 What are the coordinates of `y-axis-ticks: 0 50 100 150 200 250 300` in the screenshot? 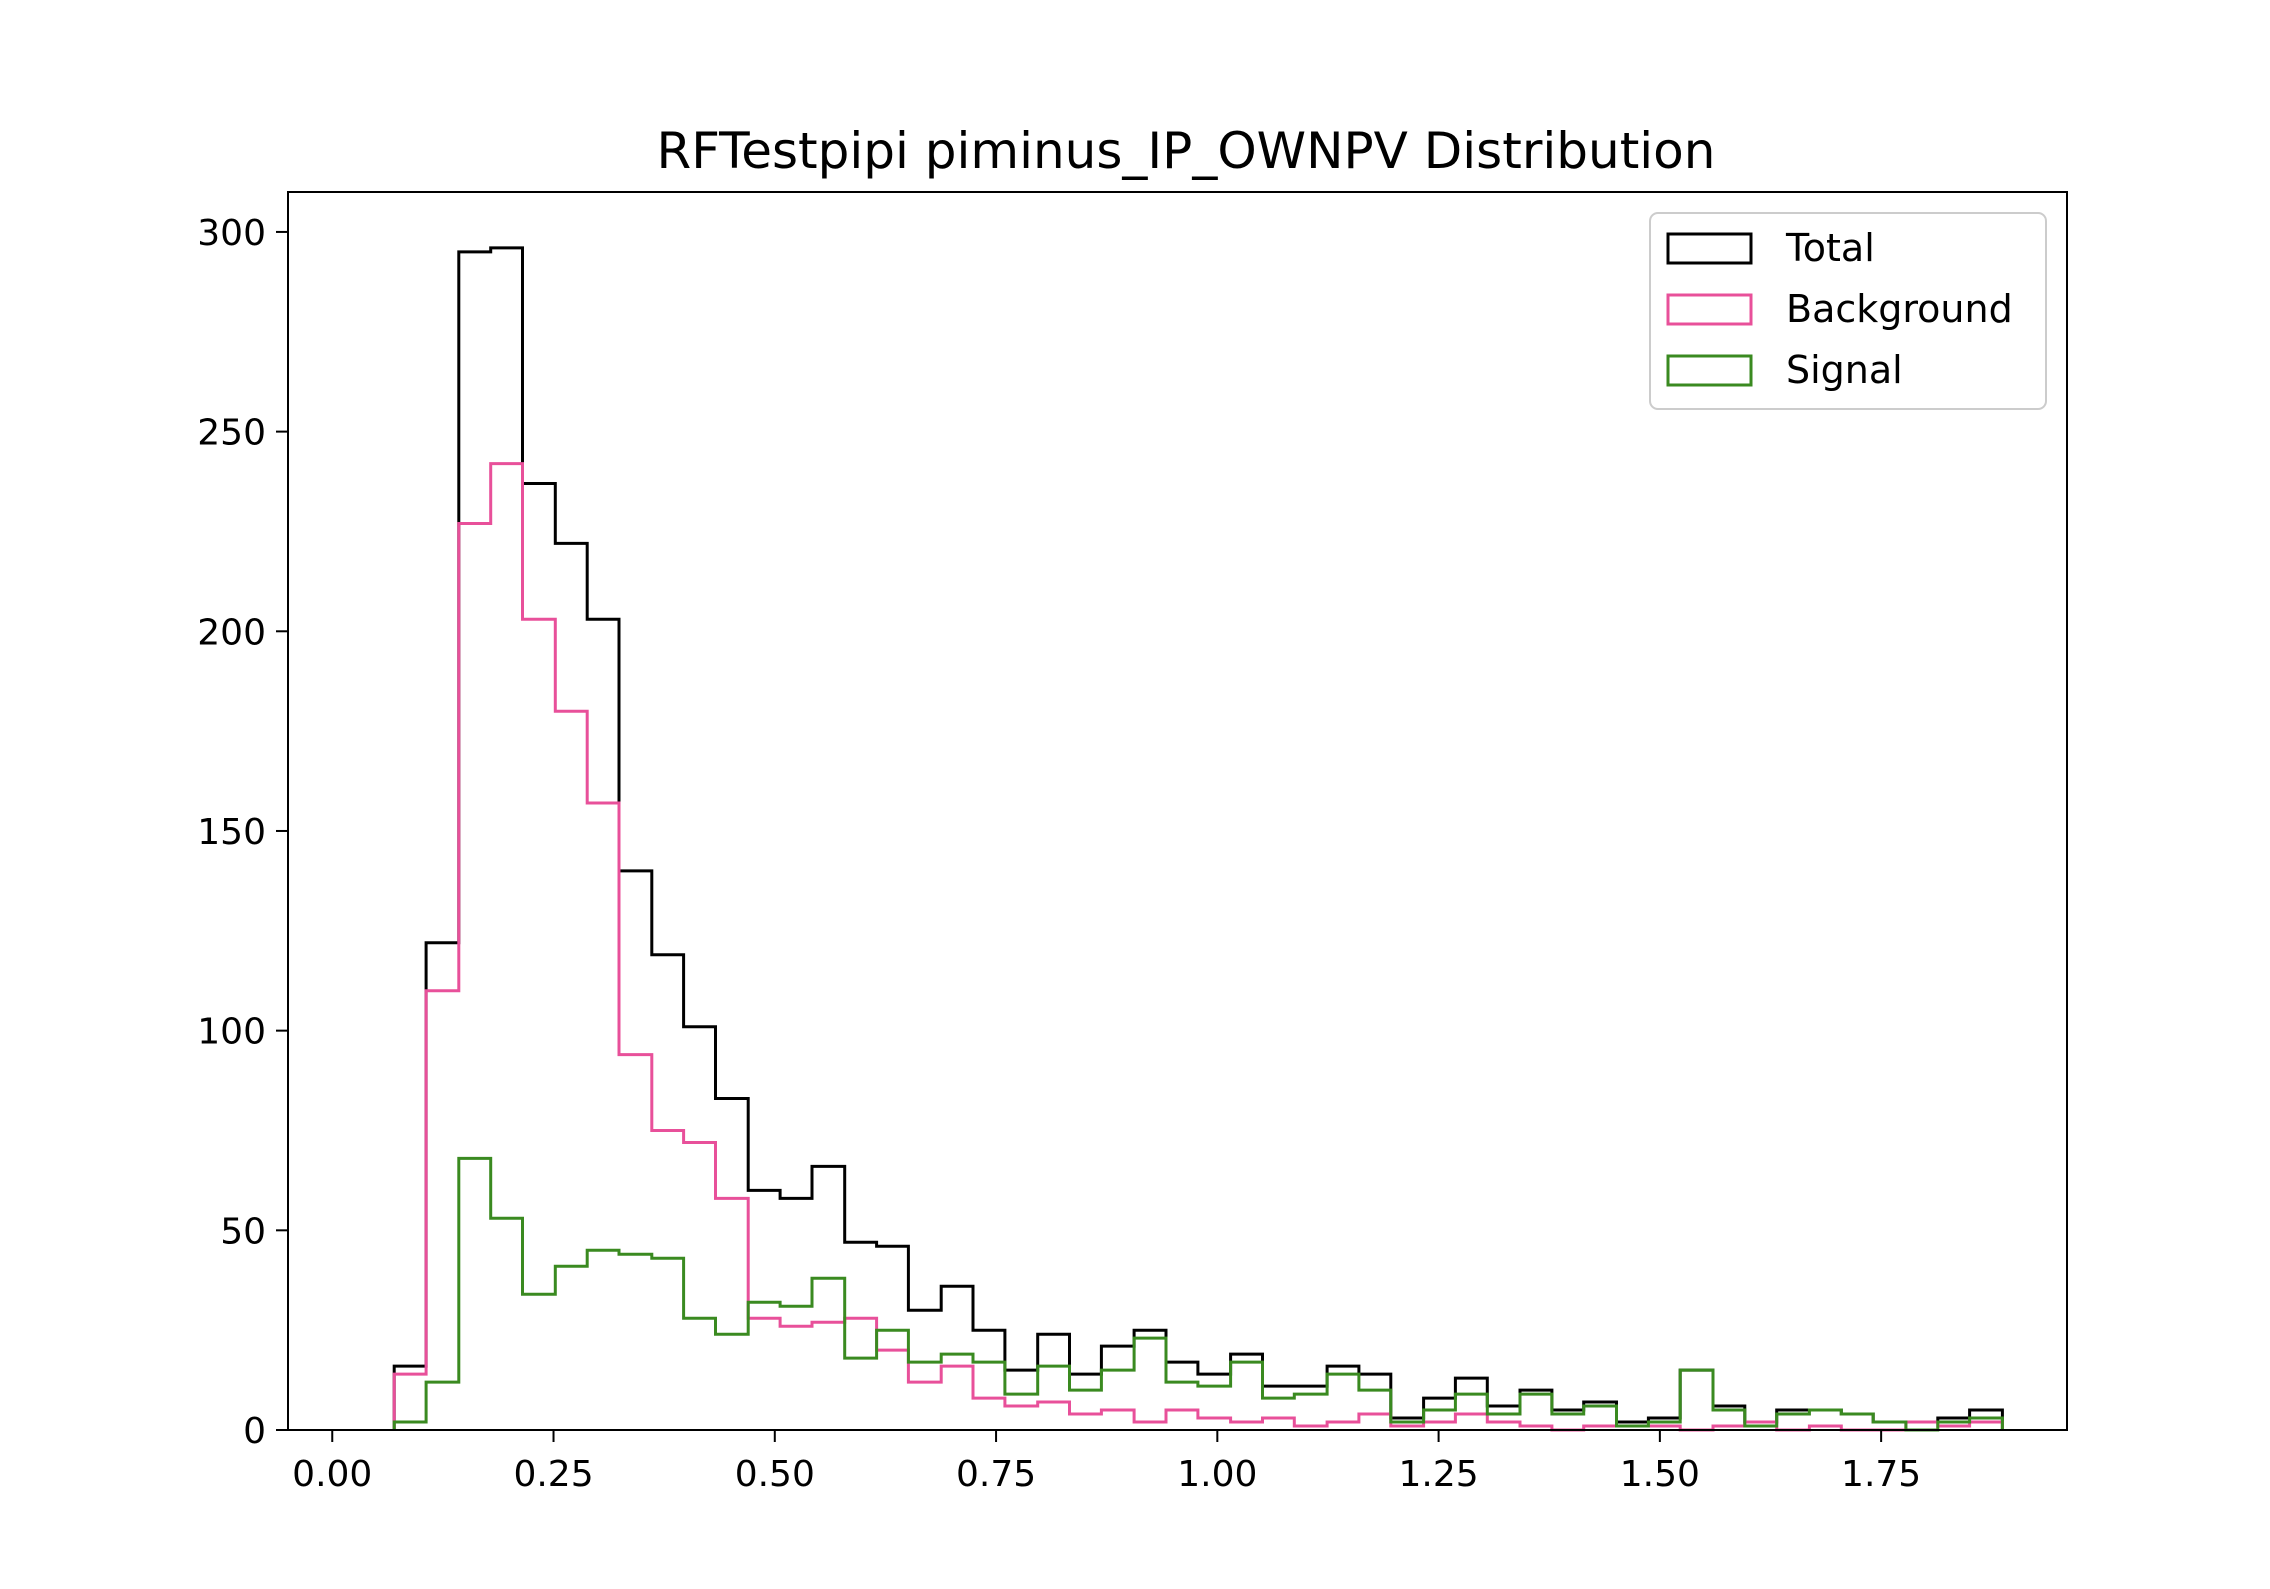 It's located at (242, 832).